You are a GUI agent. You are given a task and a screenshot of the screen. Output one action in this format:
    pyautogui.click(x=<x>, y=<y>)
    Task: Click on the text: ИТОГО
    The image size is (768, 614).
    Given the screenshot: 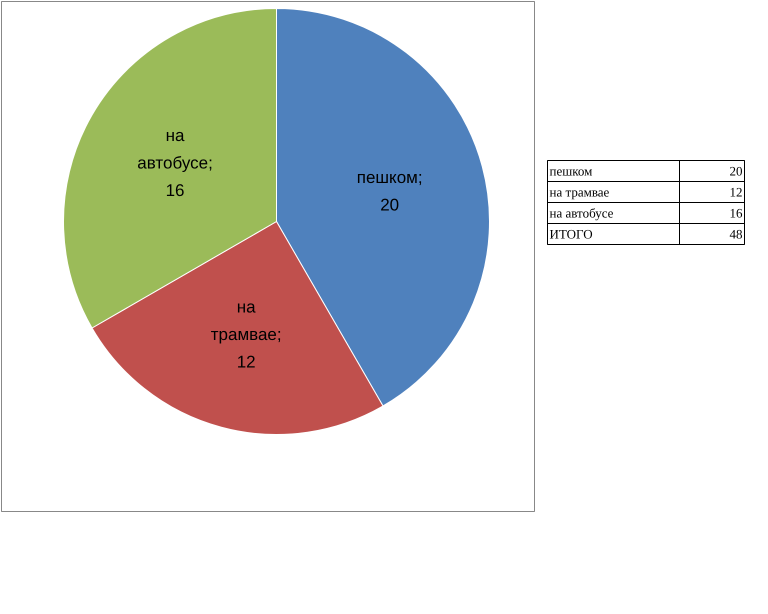 What is the action you would take?
    pyautogui.click(x=571, y=234)
    